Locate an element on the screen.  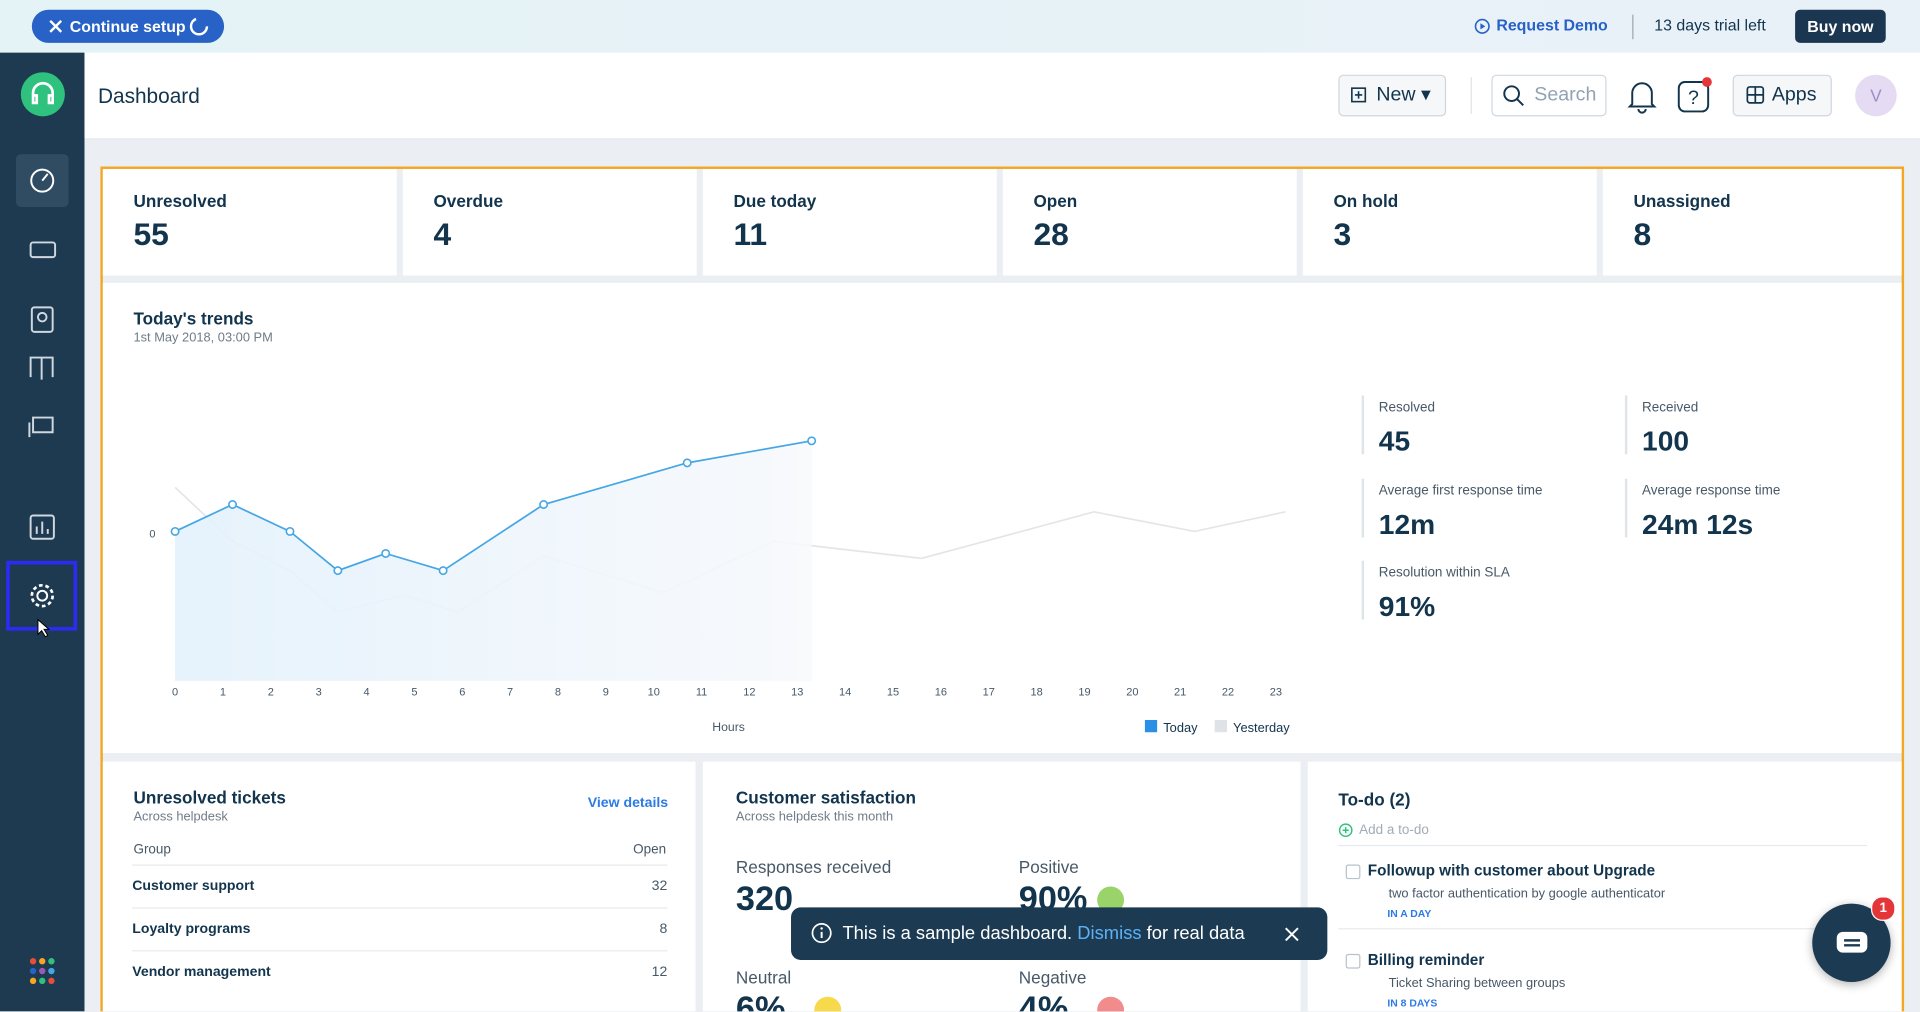
help-icon: ? is located at coordinates (1695, 95).